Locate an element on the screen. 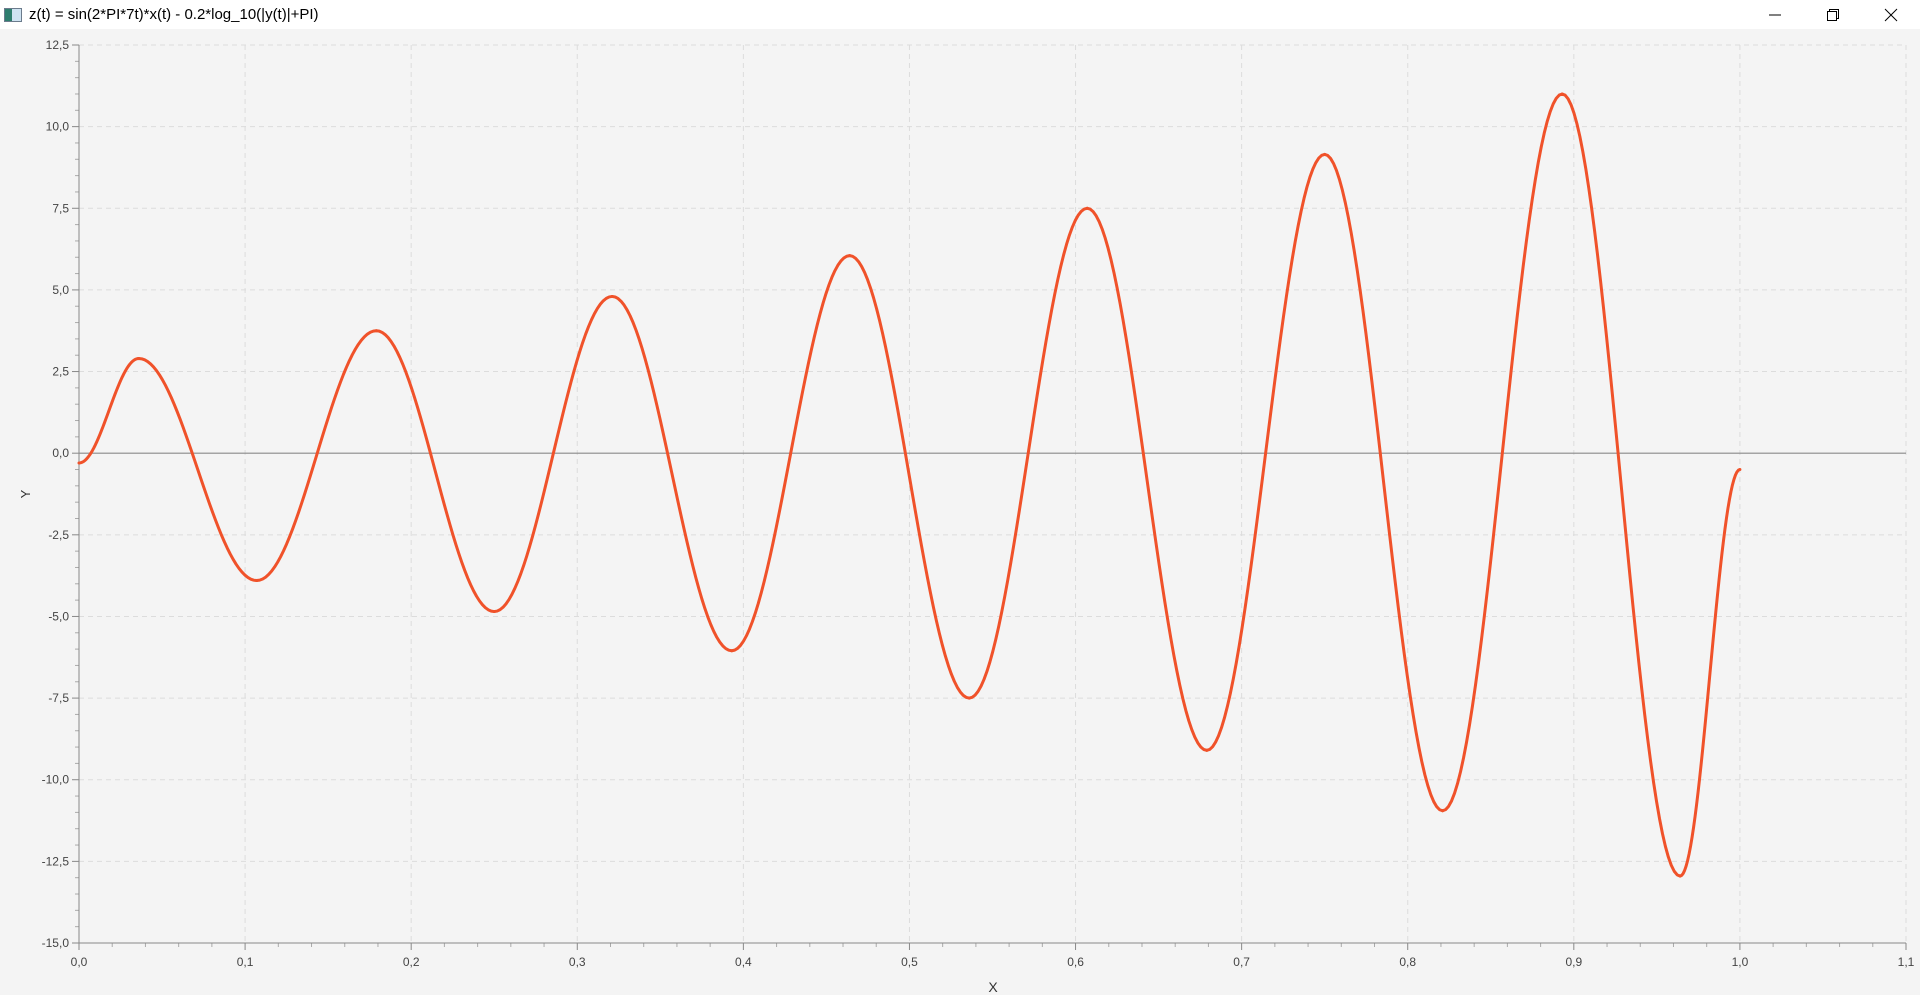 The height and width of the screenshot is (1000, 1920). x-tick-label: 0,9 is located at coordinates (1573, 962).